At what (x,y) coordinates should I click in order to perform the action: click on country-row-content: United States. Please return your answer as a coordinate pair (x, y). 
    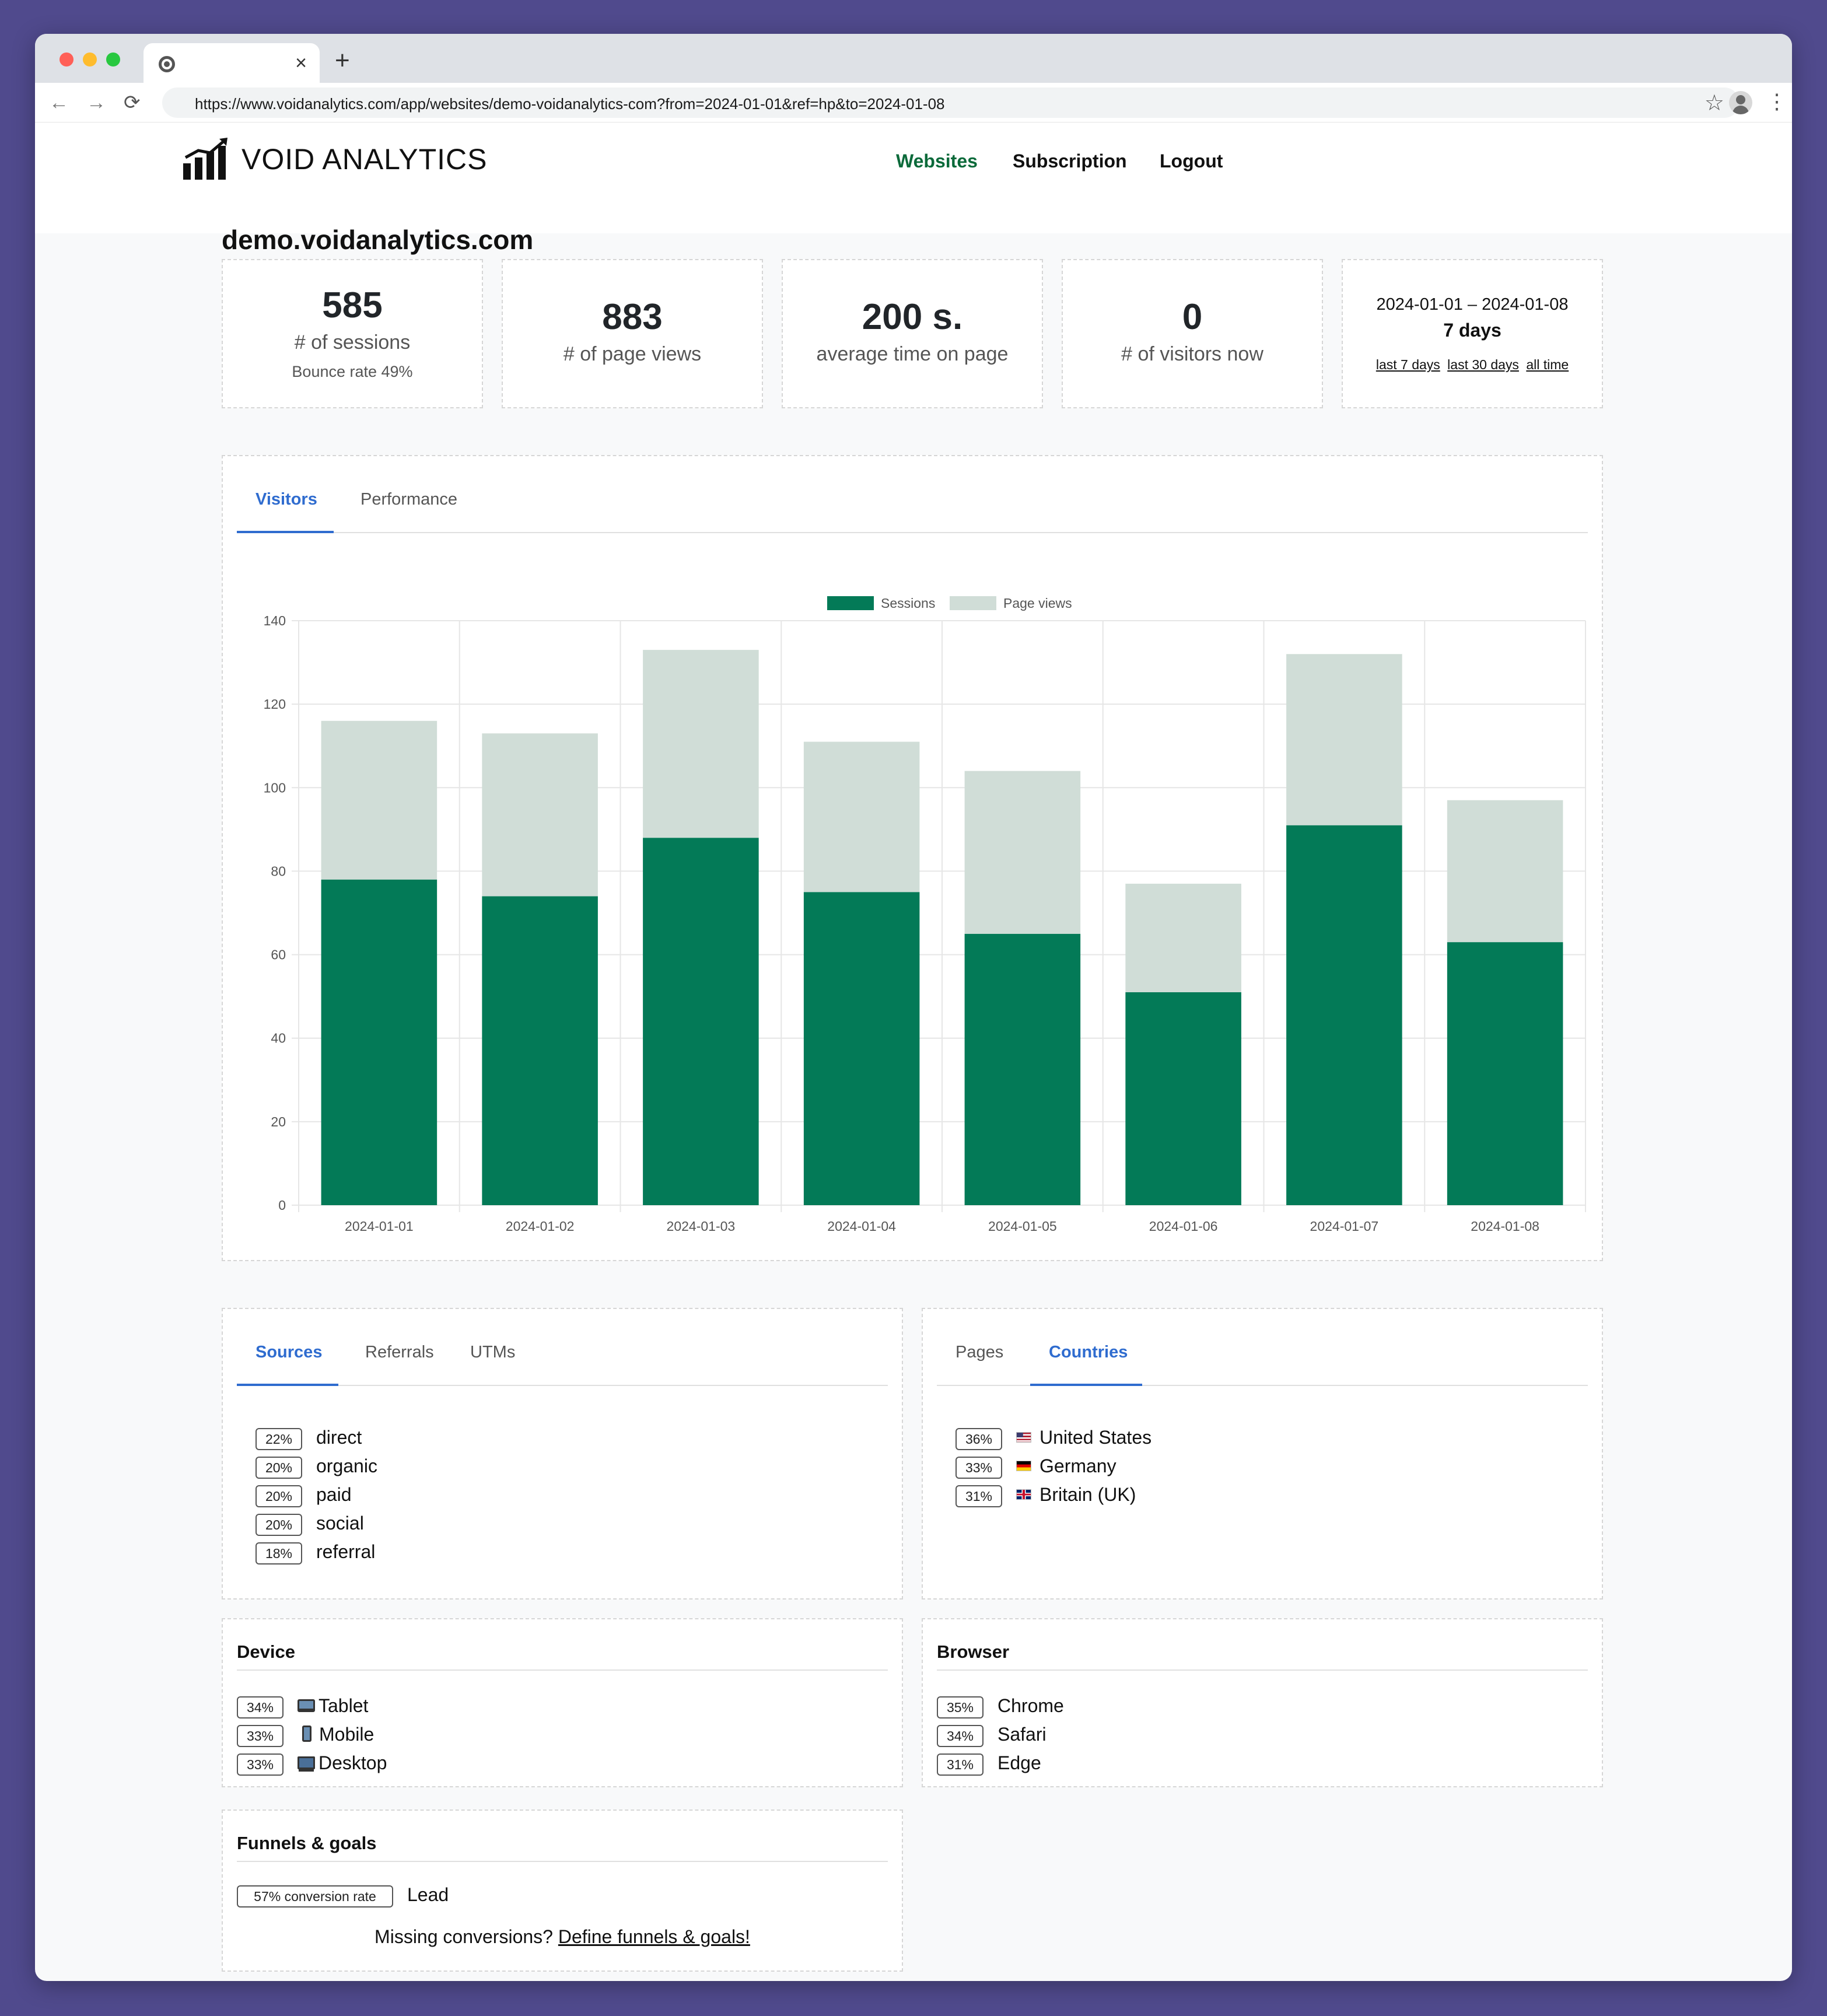
    Looking at the image, I should click on (1084, 1437).